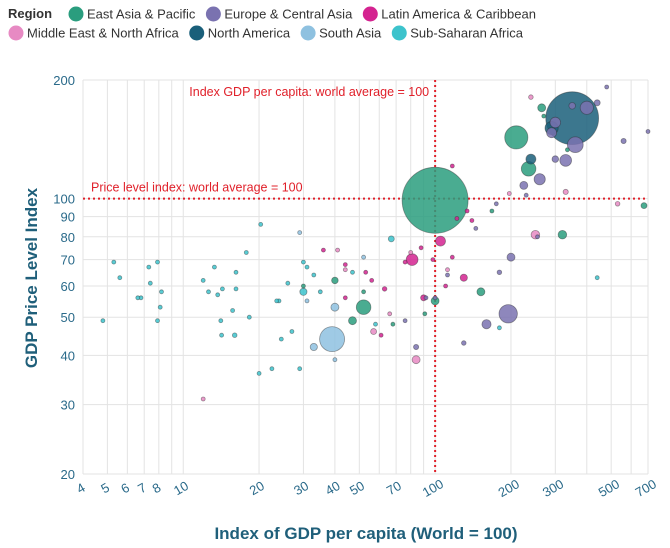 Image resolution: width=670 pixels, height=548 pixels. What do you see at coordinates (157, 488) in the screenshot?
I see `x-tick-label: 8` at bounding box center [157, 488].